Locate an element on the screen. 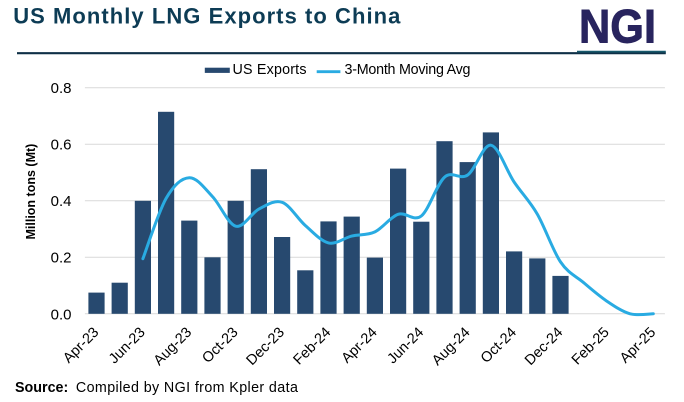  svg-text: Apr-24 is located at coordinates (360, 346).